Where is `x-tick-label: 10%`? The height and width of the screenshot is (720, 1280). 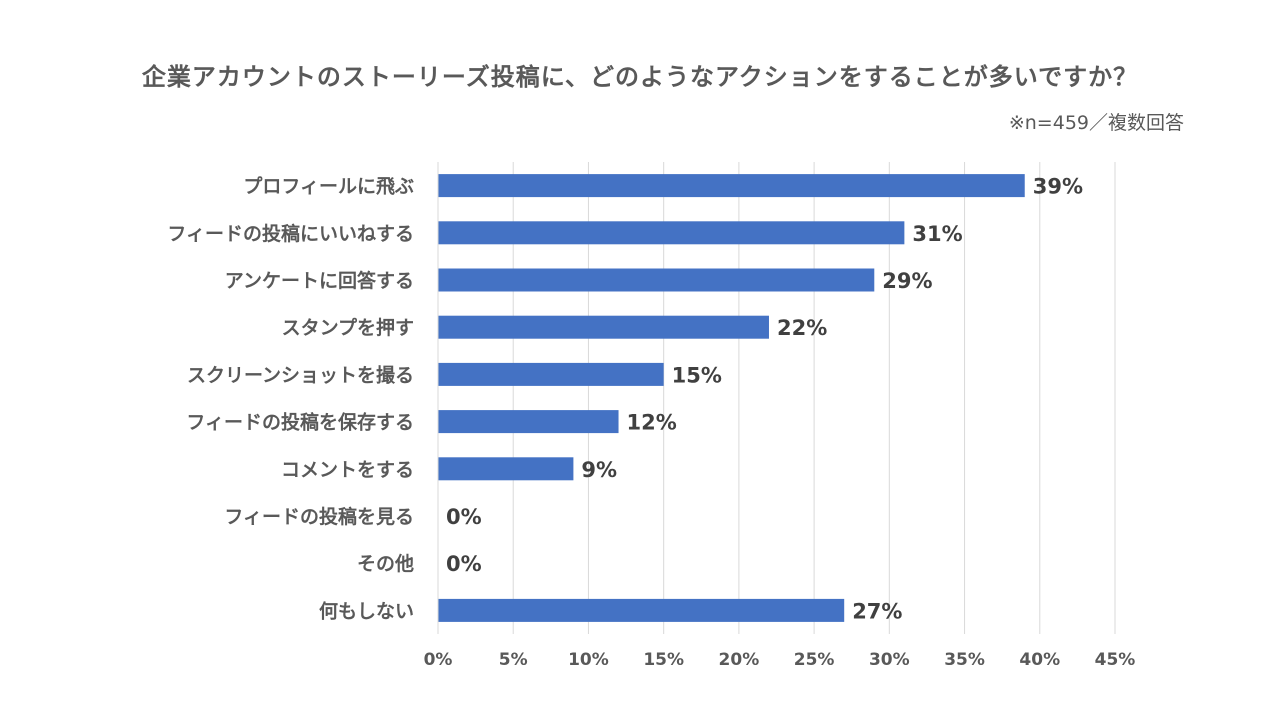 x-tick-label: 10% is located at coordinates (588, 660).